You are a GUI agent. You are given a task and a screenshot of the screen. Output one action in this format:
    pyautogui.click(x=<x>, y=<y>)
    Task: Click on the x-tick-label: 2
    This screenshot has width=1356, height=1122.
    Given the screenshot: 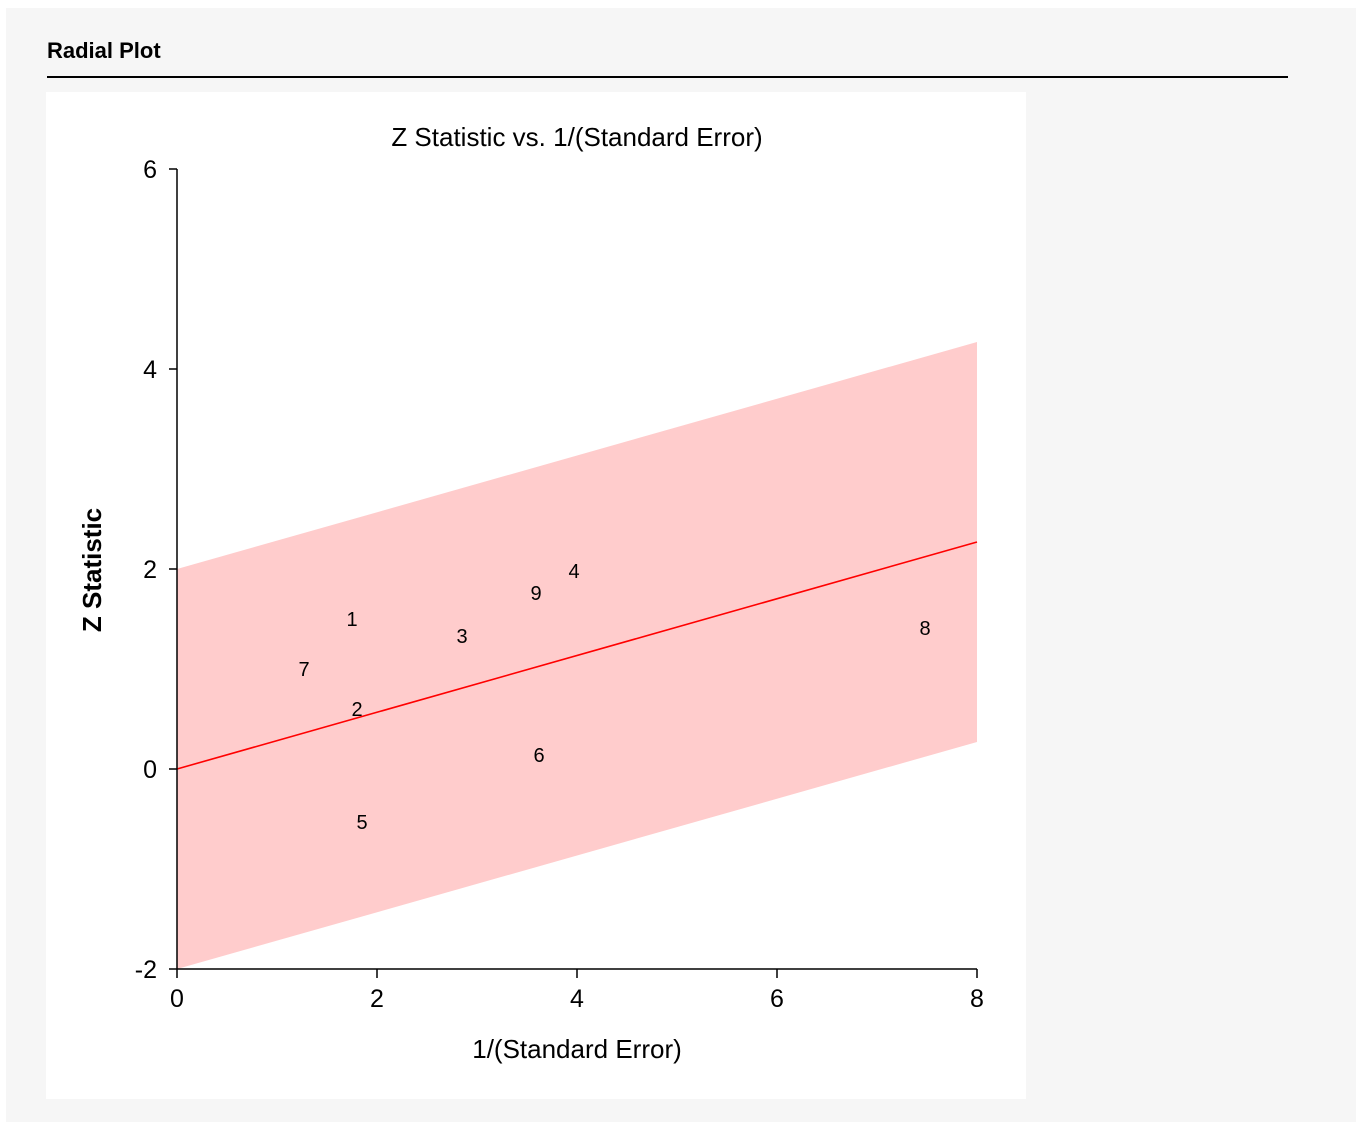 What is the action you would take?
    pyautogui.click(x=377, y=999)
    